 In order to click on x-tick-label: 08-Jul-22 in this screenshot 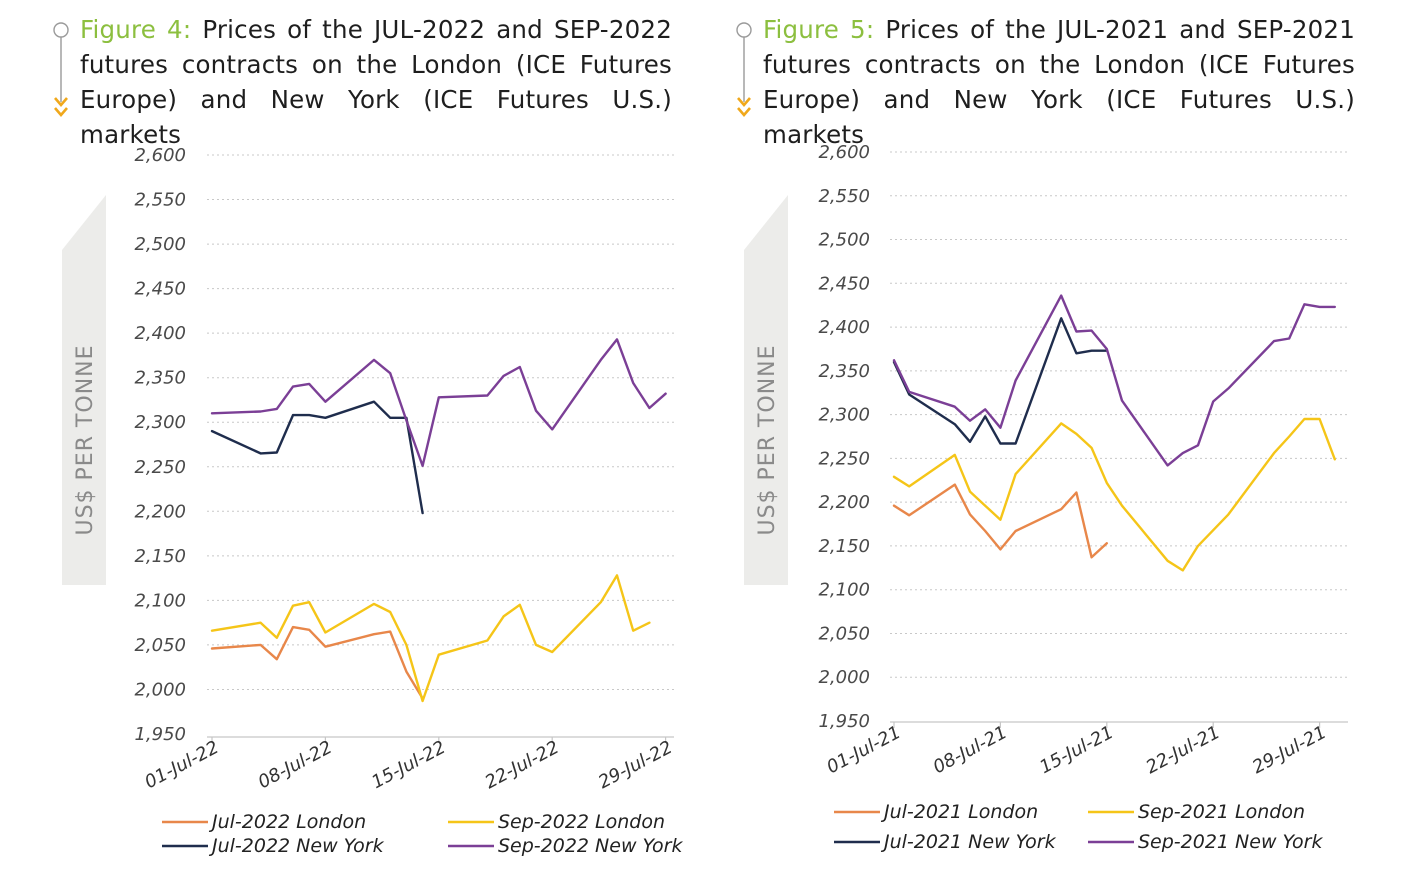, I will do `click(295, 765)`.